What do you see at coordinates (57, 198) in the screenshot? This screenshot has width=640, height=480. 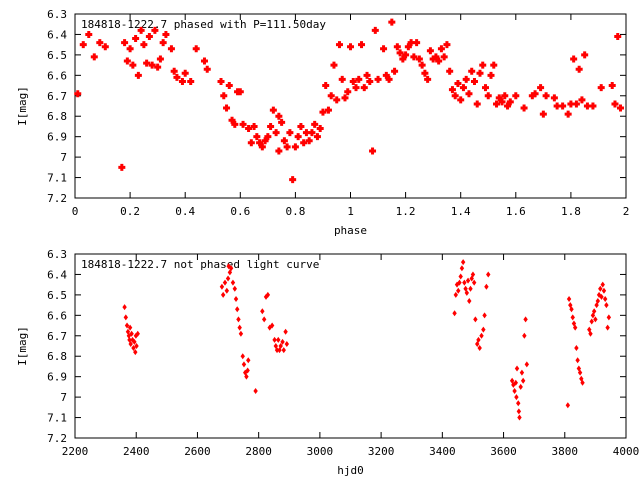 I see `chart-1-y-tick-label: 7.2` at bounding box center [57, 198].